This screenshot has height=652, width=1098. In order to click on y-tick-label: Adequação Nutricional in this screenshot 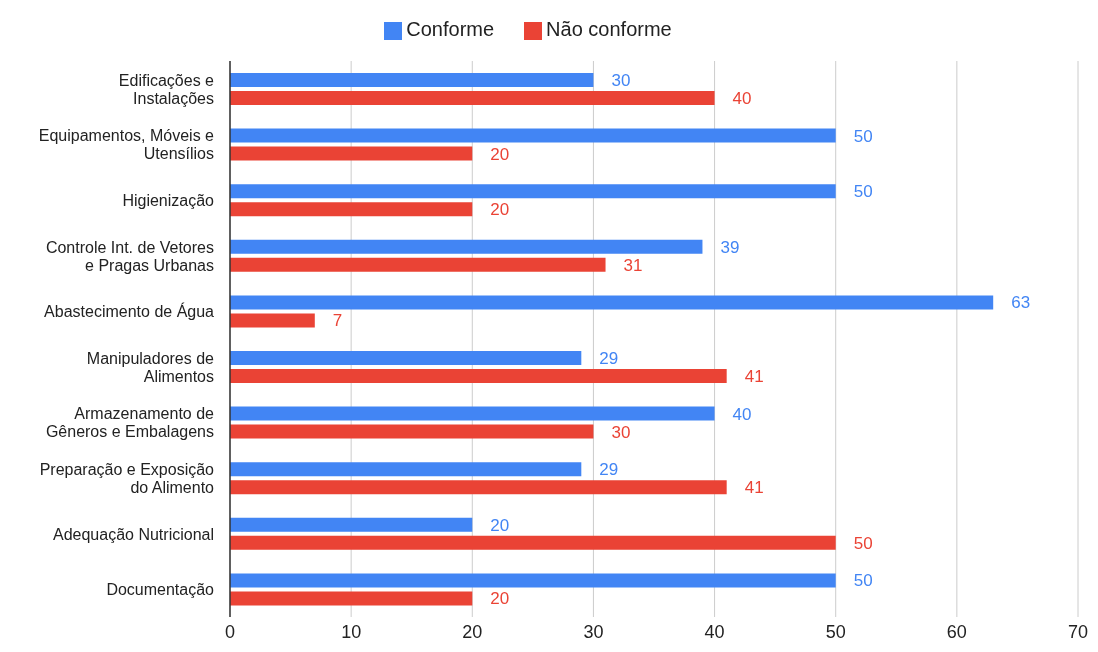, I will do `click(133, 534)`.